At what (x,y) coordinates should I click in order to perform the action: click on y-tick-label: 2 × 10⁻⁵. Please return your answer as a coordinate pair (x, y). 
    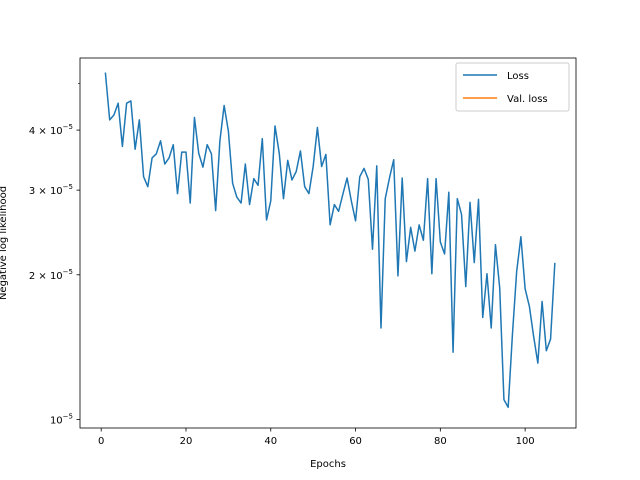
    Looking at the image, I should click on (51, 275).